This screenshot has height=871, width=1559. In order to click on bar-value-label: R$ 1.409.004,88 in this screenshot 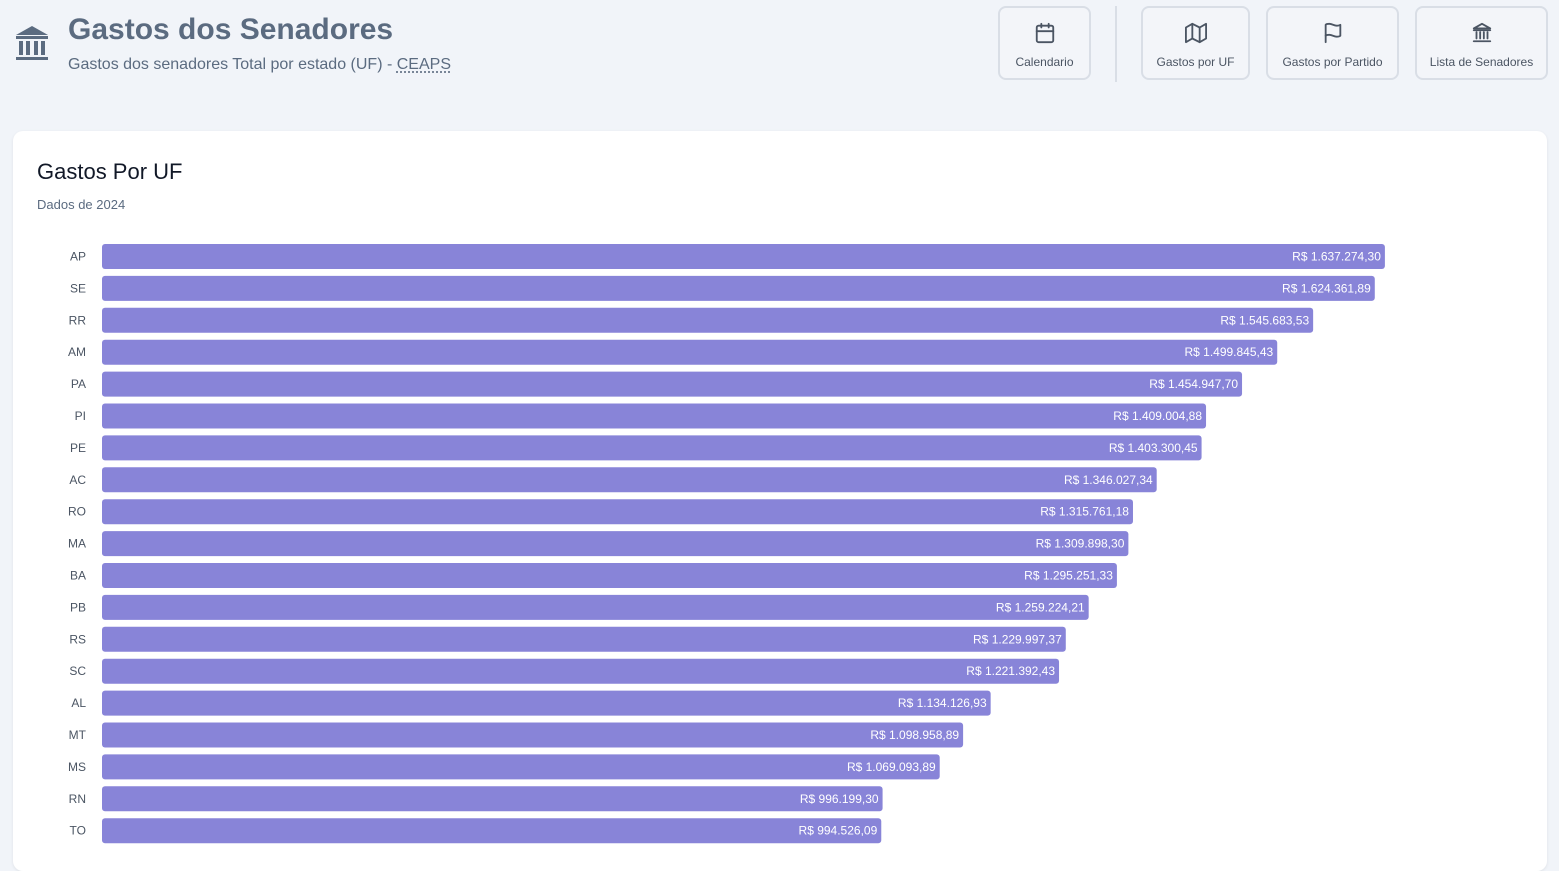, I will do `click(1157, 416)`.